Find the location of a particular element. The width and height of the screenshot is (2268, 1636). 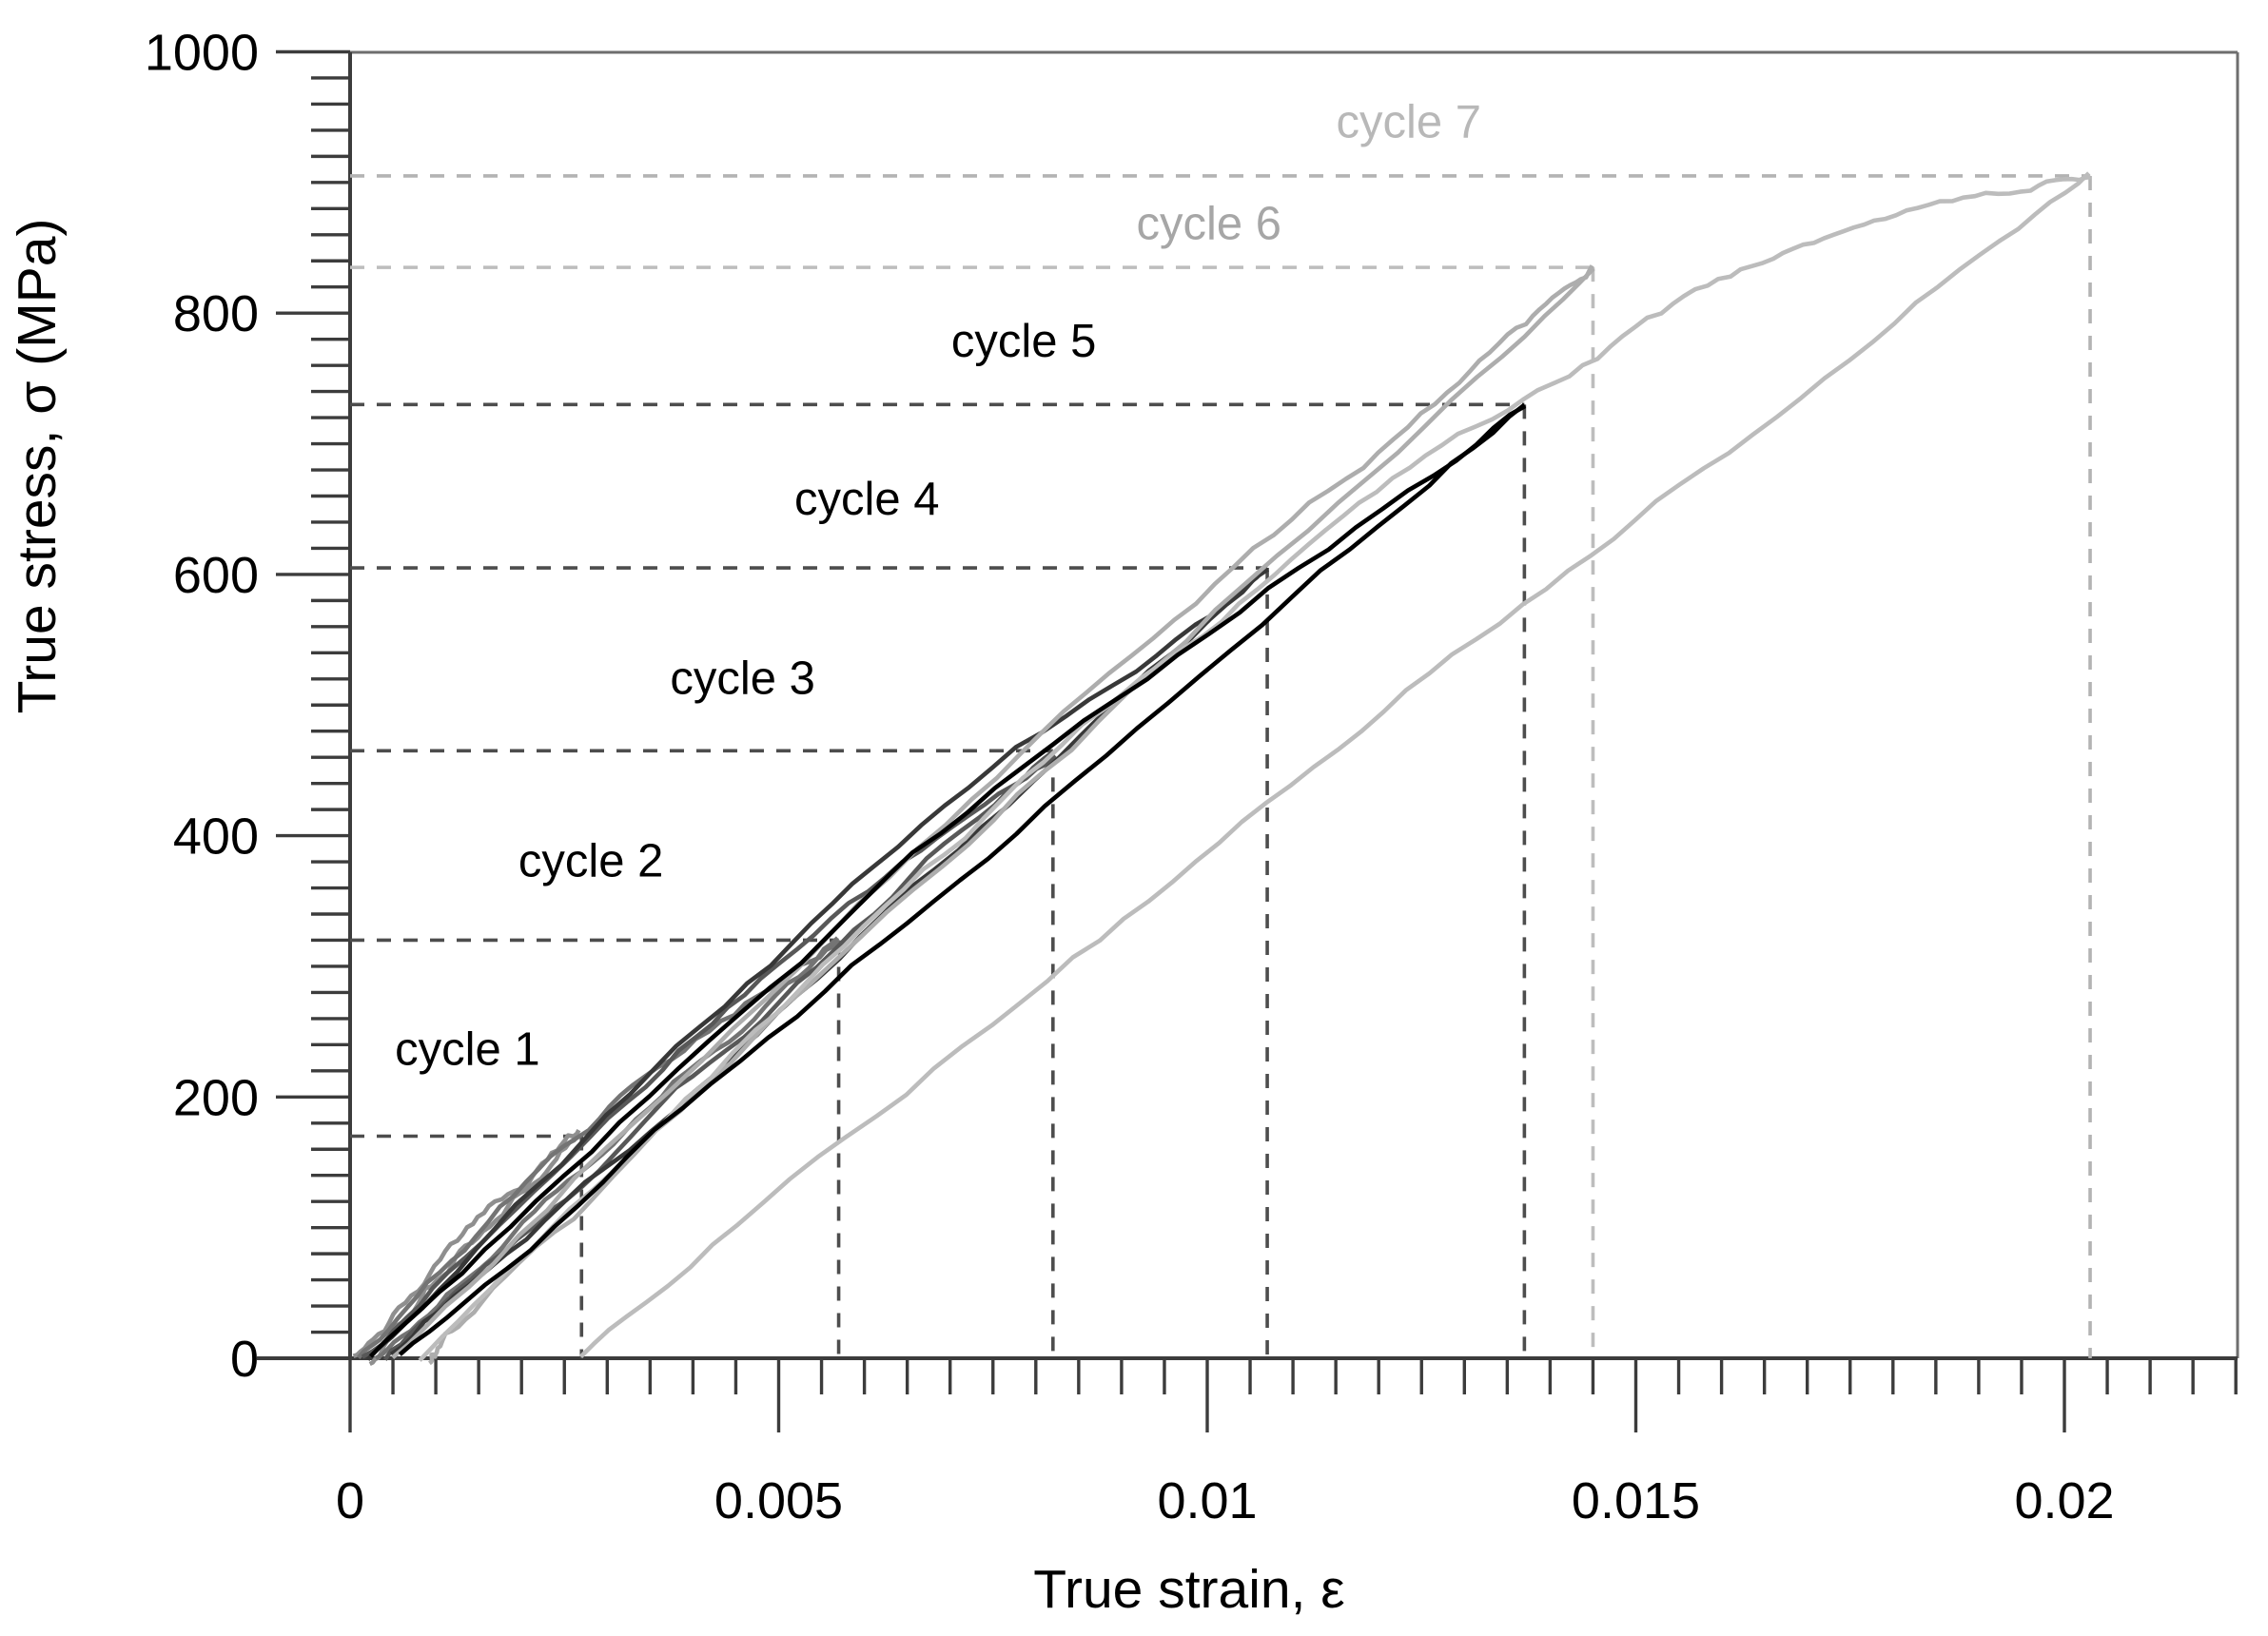

x-tick-label: 0.01 is located at coordinates (1207, 1500).